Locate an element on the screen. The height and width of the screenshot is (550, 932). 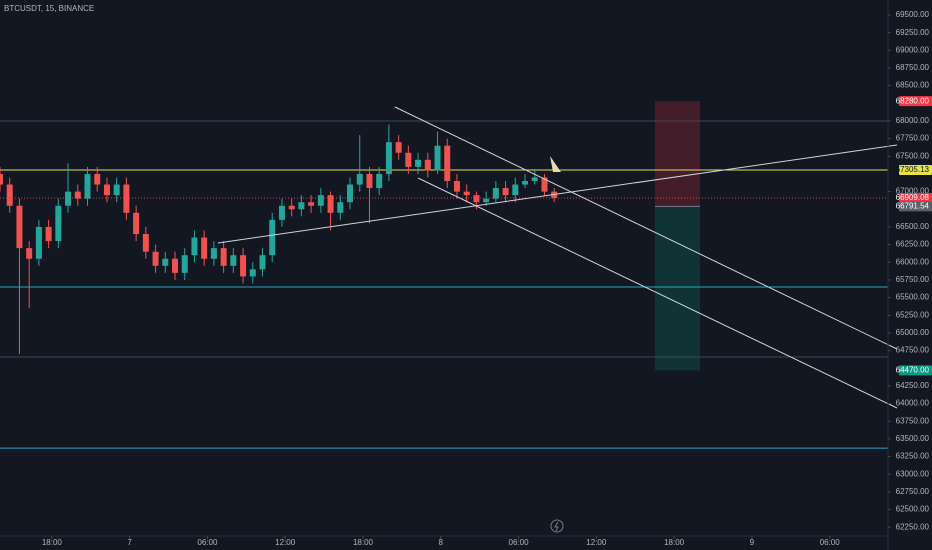
price-label: 67305.13 is located at coordinates (913, 169).